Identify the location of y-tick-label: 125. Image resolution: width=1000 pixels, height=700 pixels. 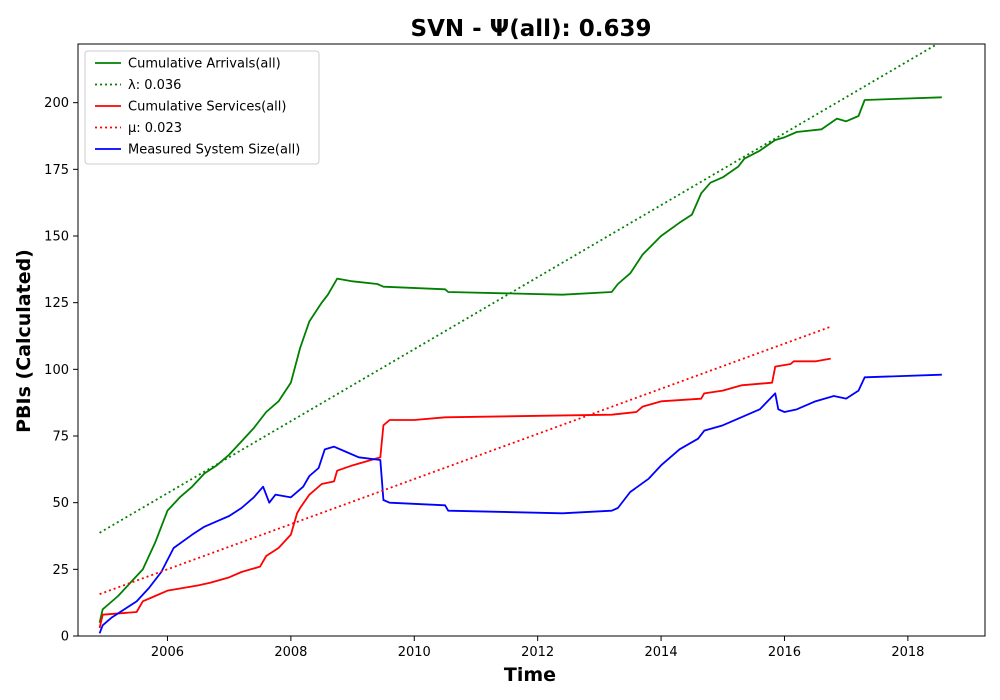
(56, 303).